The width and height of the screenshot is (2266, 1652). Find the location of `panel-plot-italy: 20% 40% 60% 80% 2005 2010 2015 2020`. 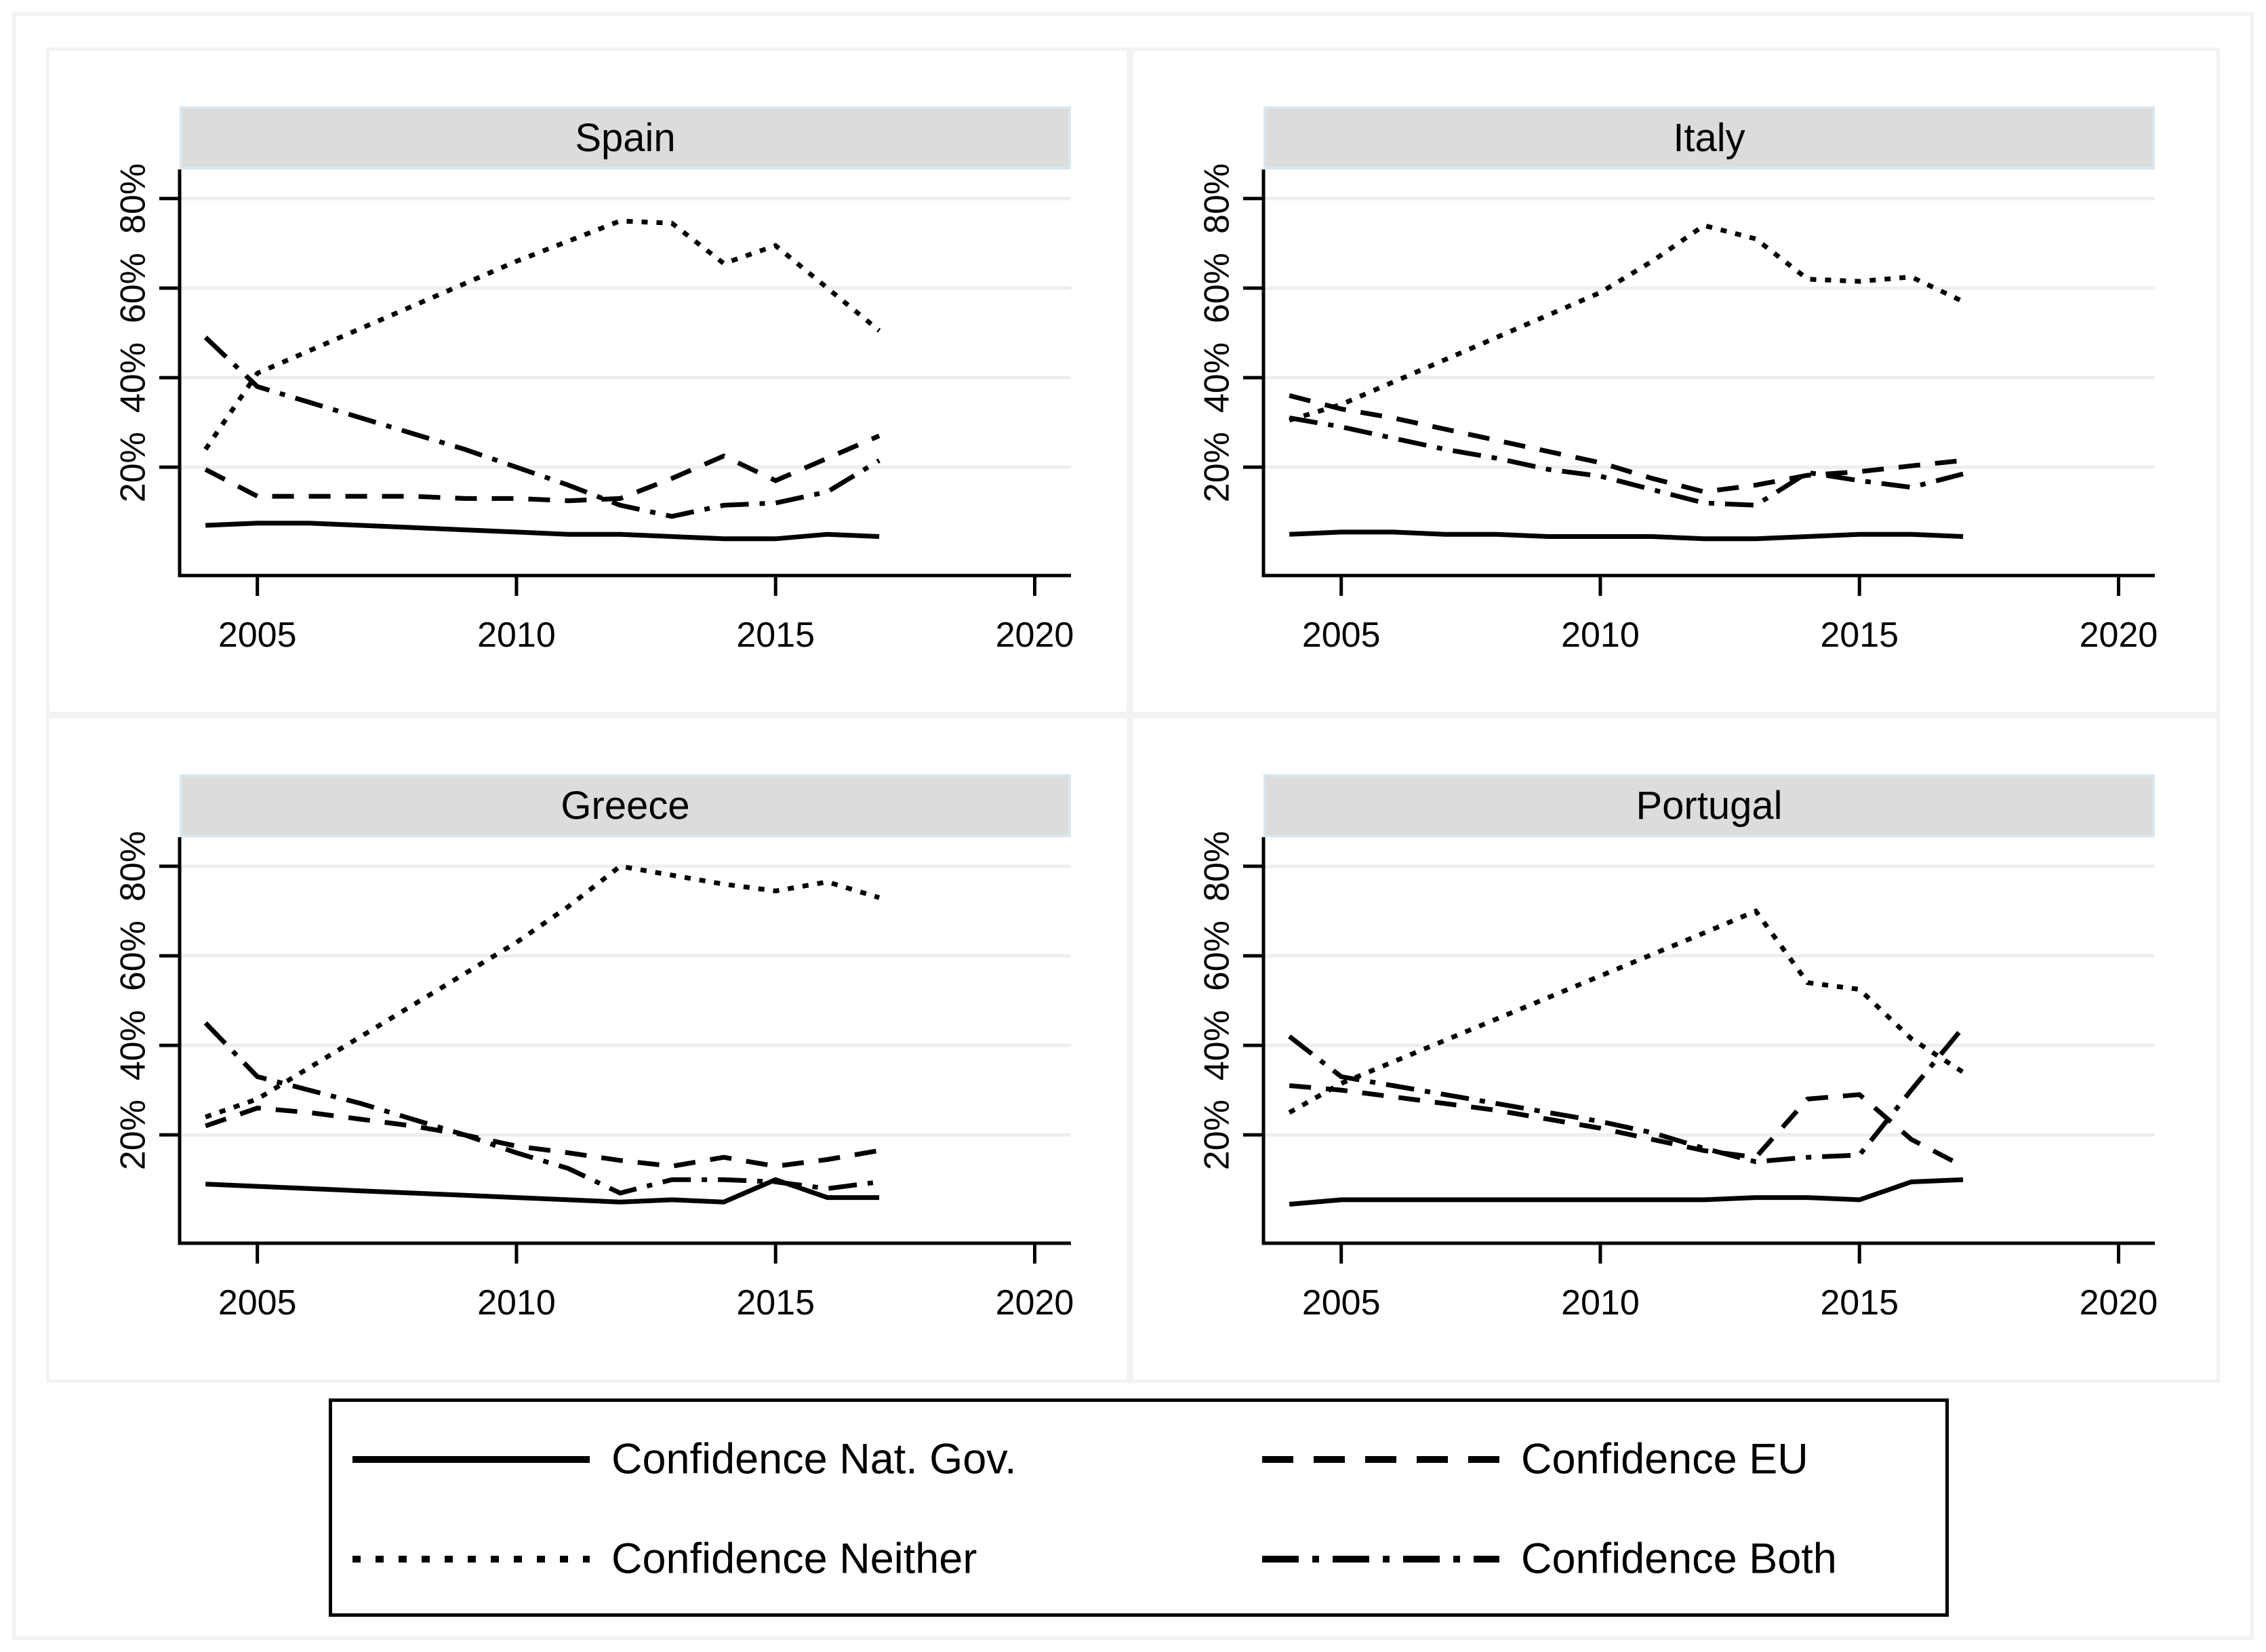

panel-plot-italy: 20% 40% 60% 80% 2005 2010 2015 2020 is located at coordinates (1678, 409).